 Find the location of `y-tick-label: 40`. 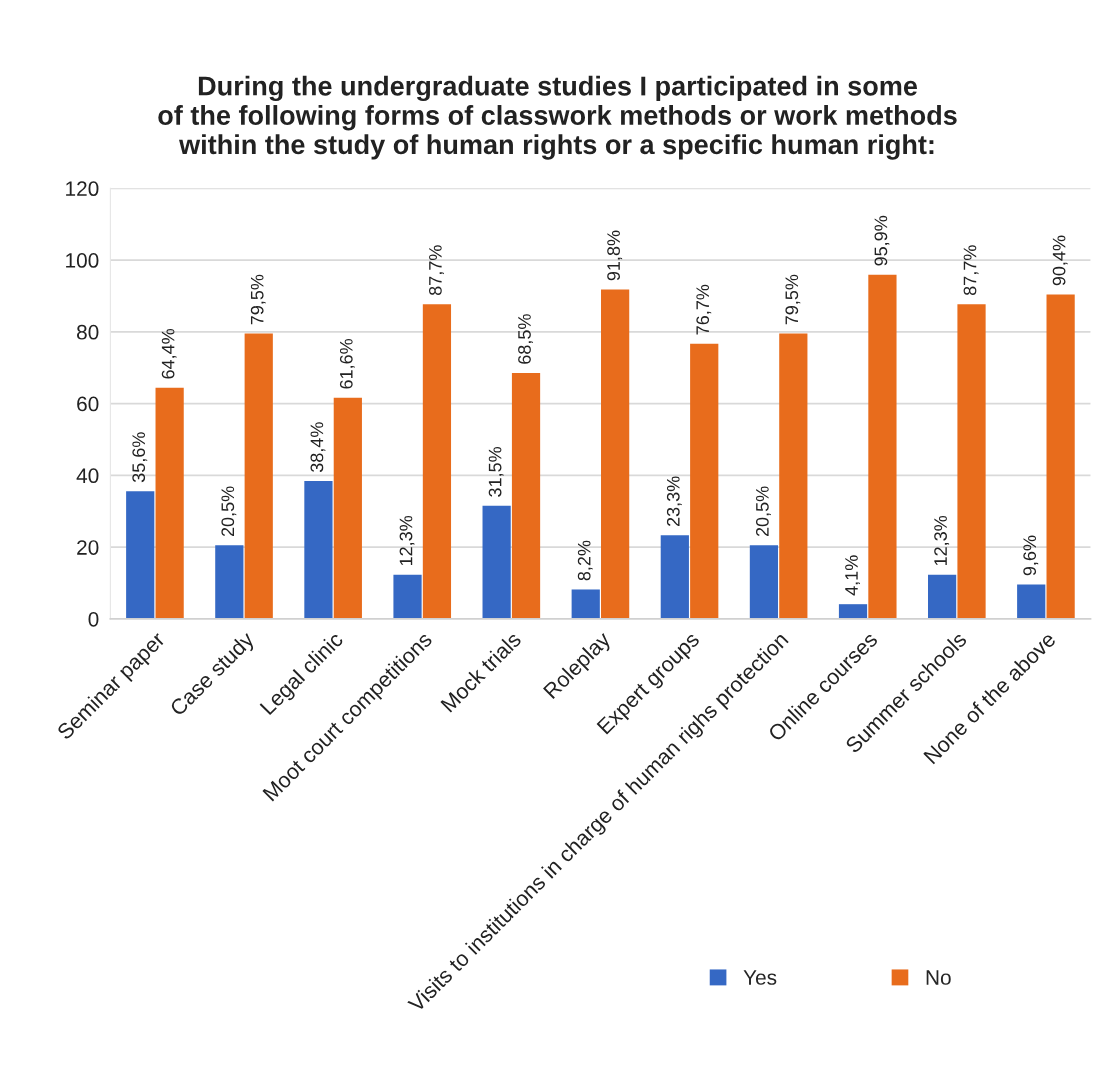

y-tick-label: 40 is located at coordinates (87, 476).